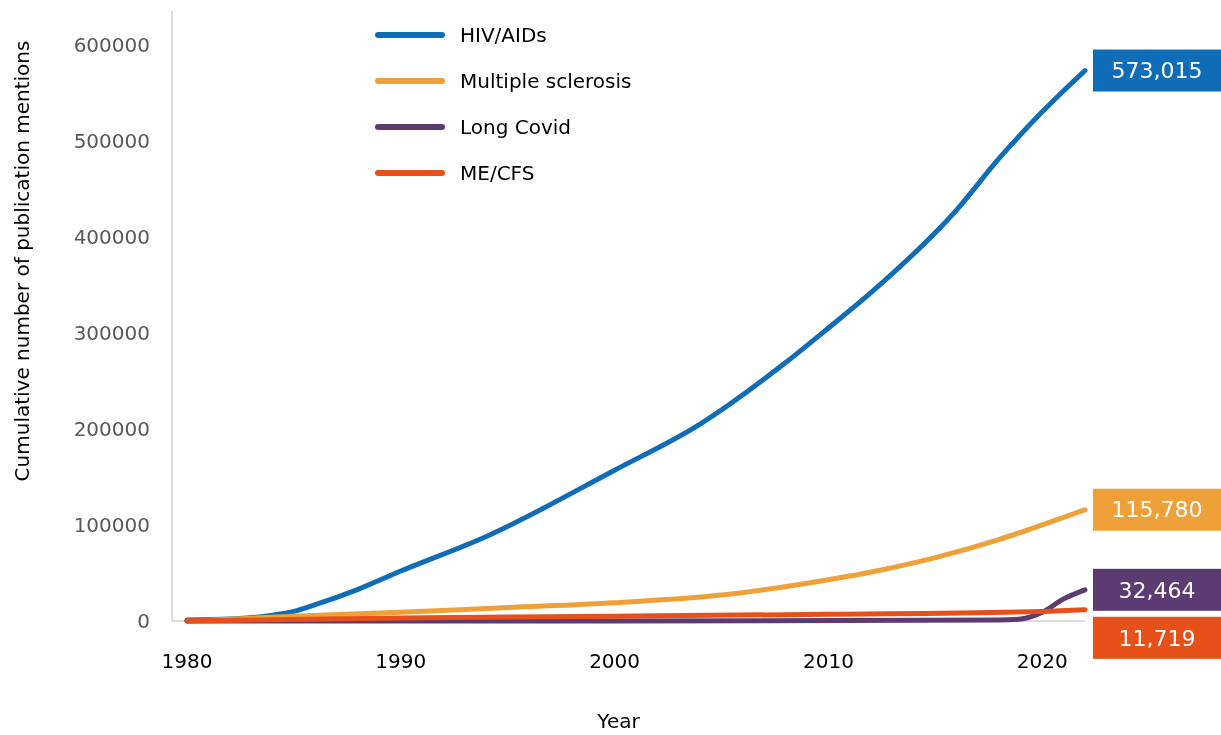 Image resolution: width=1221 pixels, height=735 pixels. What do you see at coordinates (1157, 510) in the screenshot?
I see `data-label: 115,780` at bounding box center [1157, 510].